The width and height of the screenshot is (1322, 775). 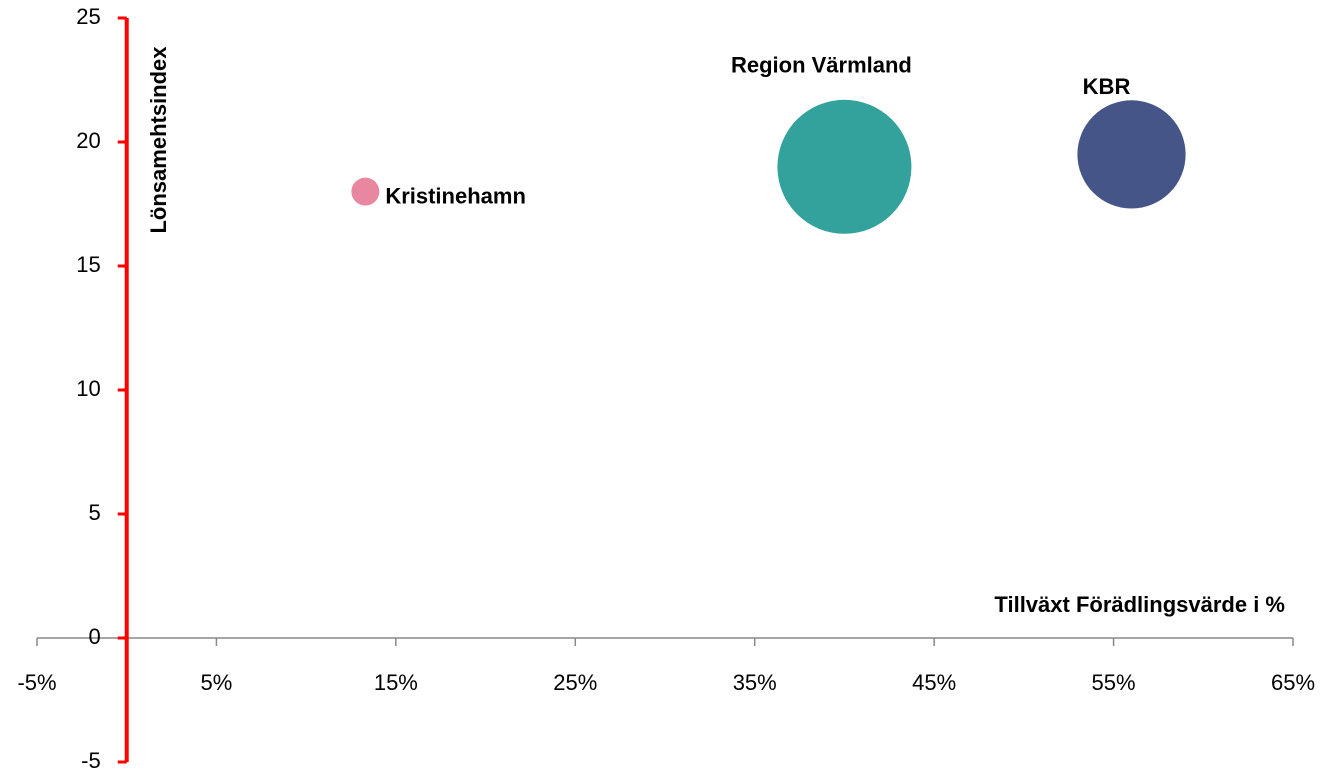 I want to click on x-tick-label: -5%, so click(x=36, y=682).